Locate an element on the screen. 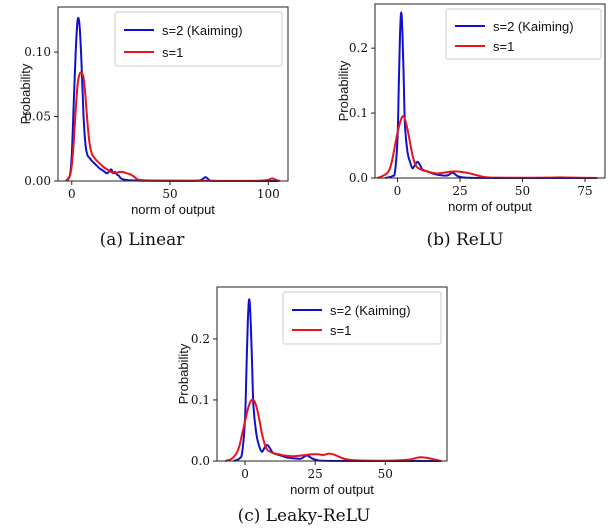  chart-c-xlabel: norm of output is located at coordinates (332, 489).